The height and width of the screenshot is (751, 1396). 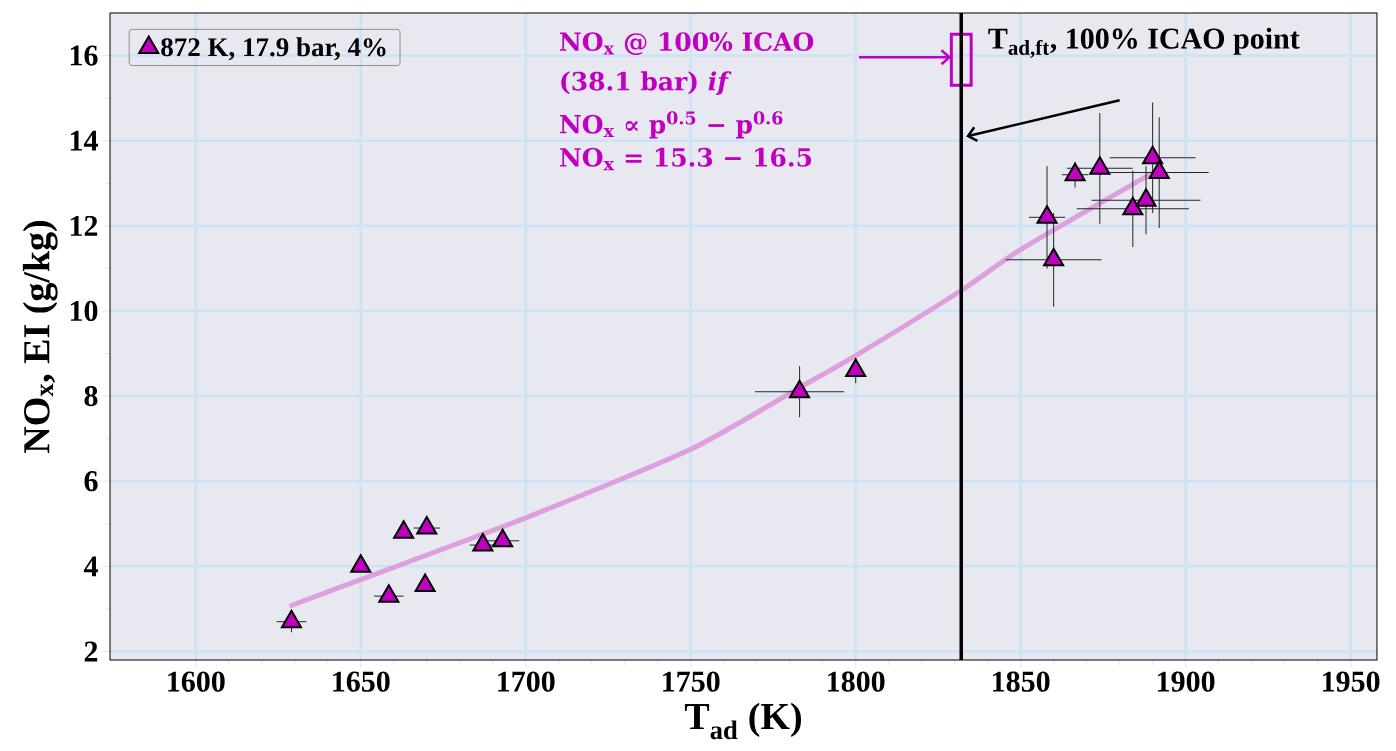 I want to click on annotation: NO$_{x}$ = 15.3 − 16.5, so click(x=686, y=159).